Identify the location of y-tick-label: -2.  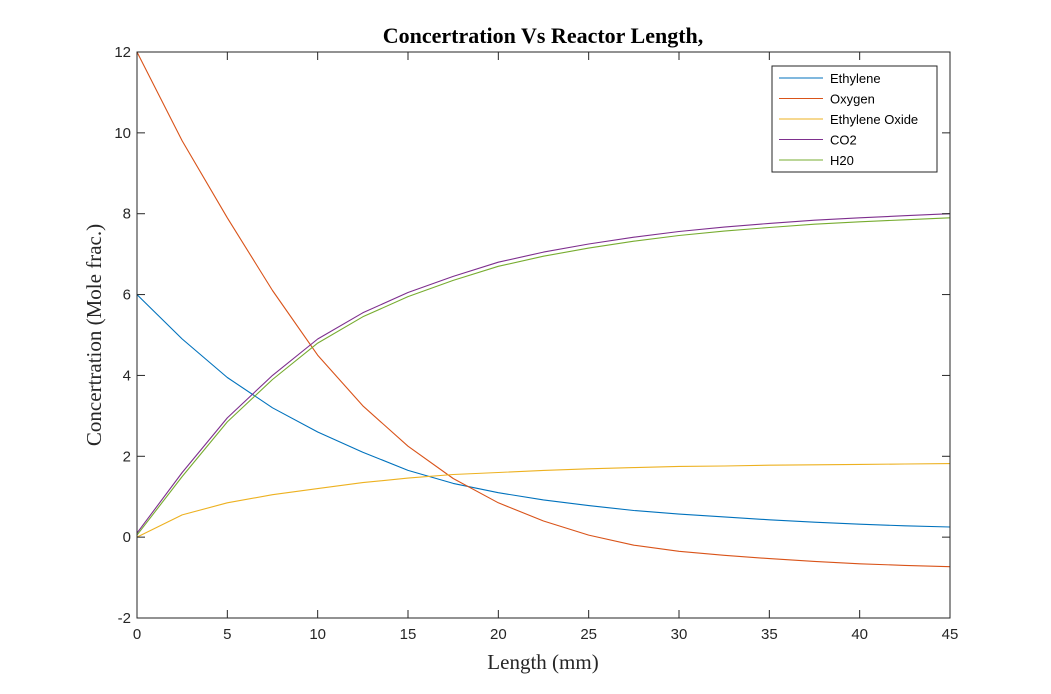
(124, 618).